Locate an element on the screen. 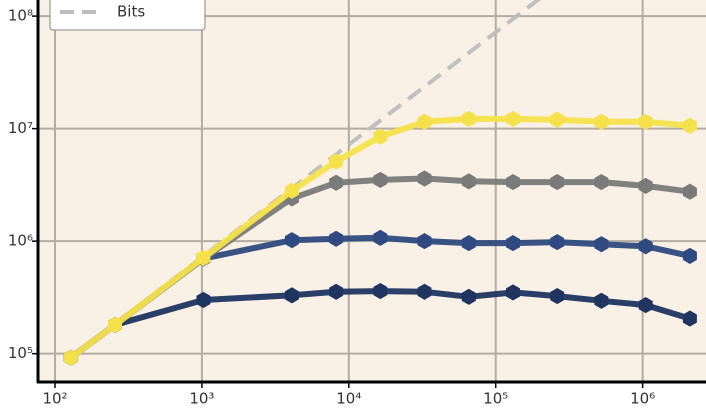 This screenshot has height=411, width=706. legend: Bits is located at coordinates (127, 15).